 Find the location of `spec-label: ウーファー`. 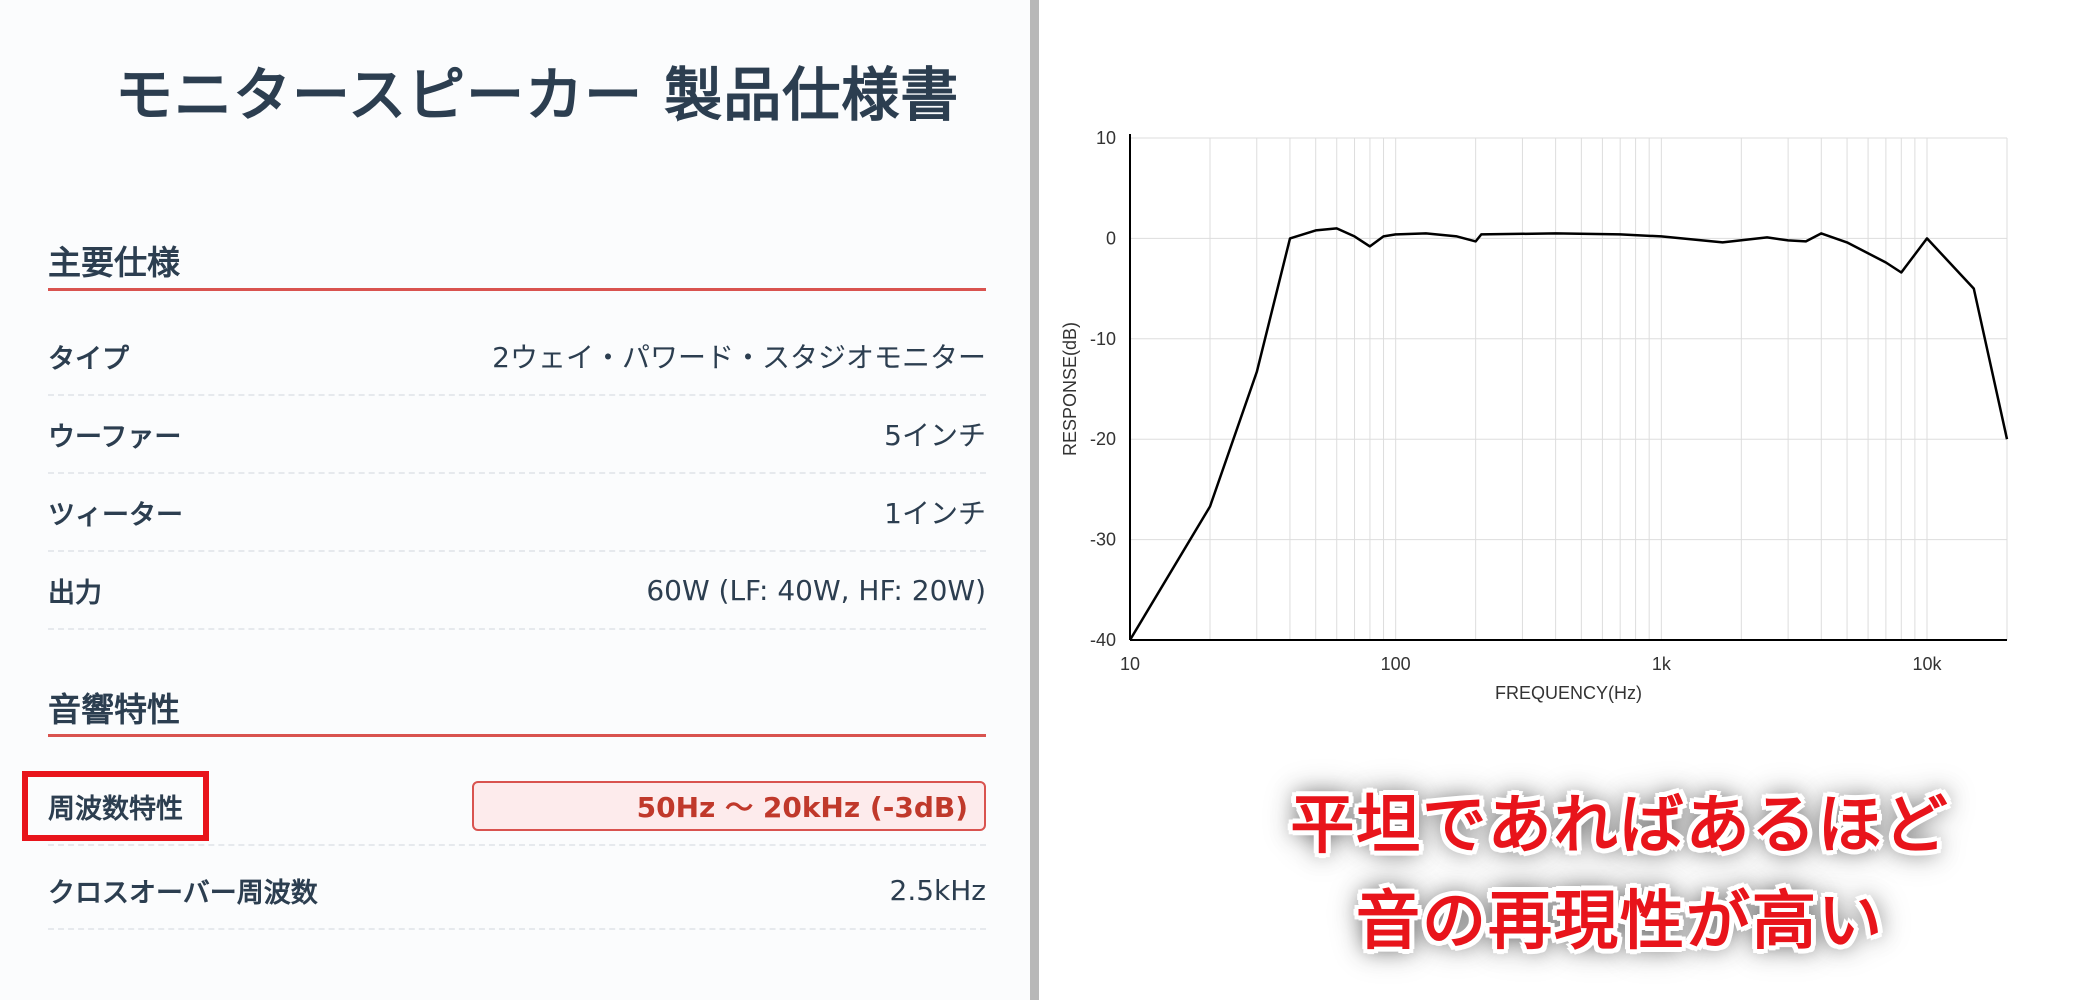

spec-label: ウーファー is located at coordinates (115, 437).